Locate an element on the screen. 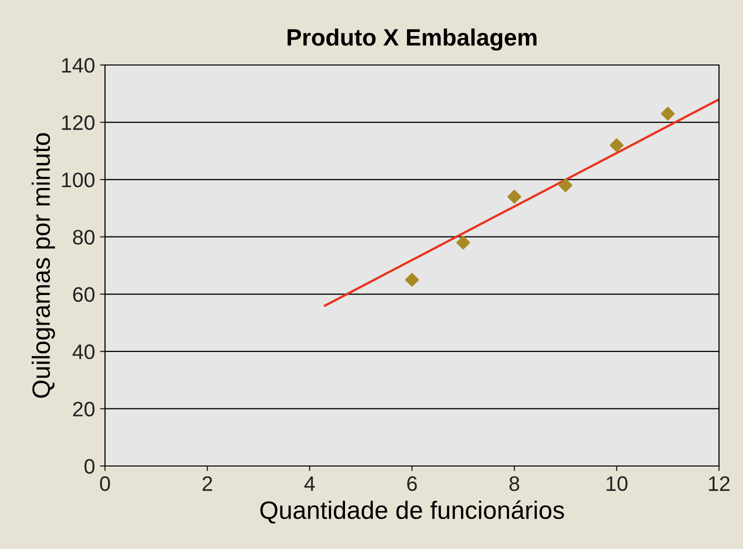 The image size is (743, 549). y-tick-label: 40 is located at coordinates (83, 352).